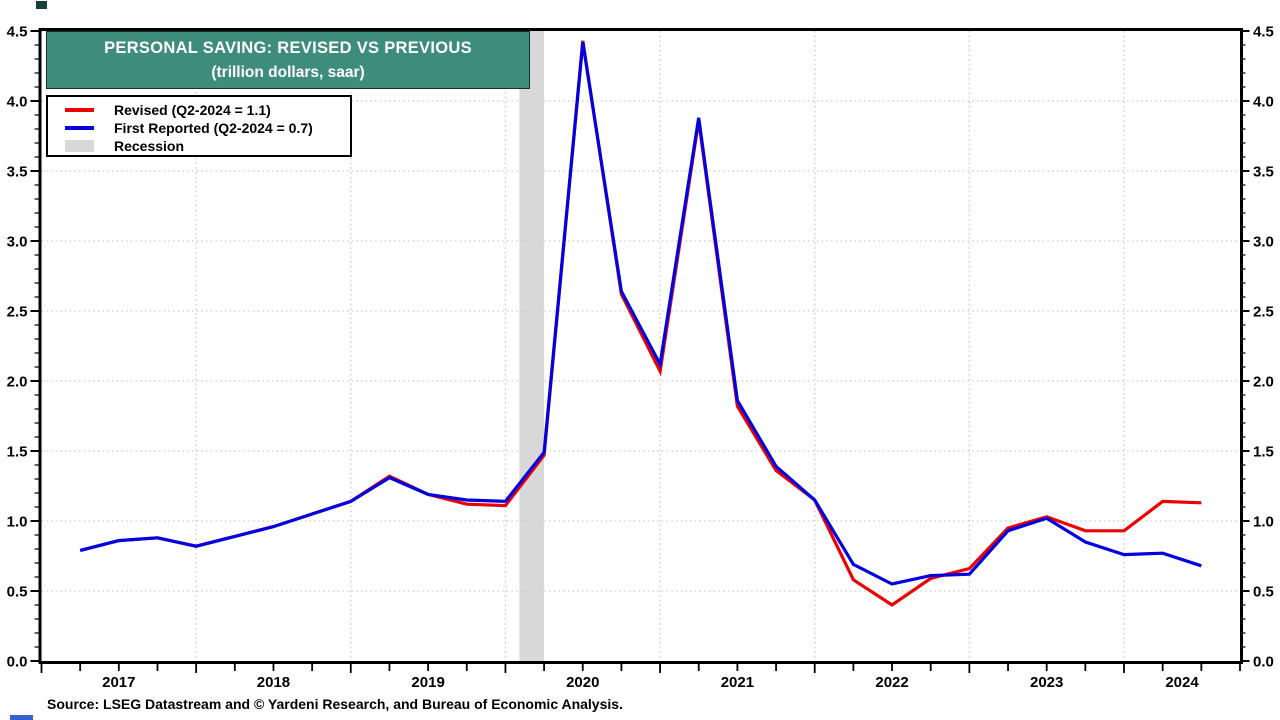 The height and width of the screenshot is (720, 1280). I want to click on y-tick-label-right: 3.0, so click(1263, 242).